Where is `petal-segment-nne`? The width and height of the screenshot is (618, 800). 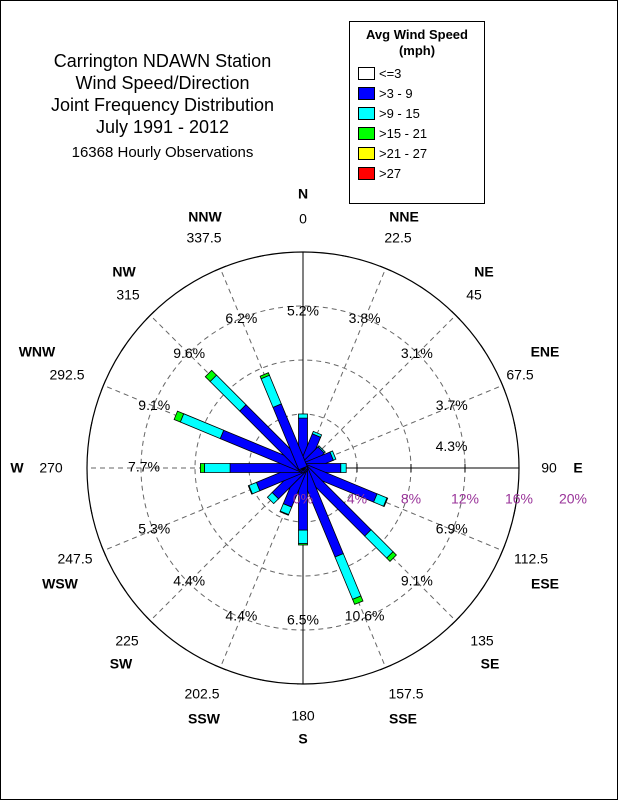 petal-segment-nne is located at coordinates (317, 434).